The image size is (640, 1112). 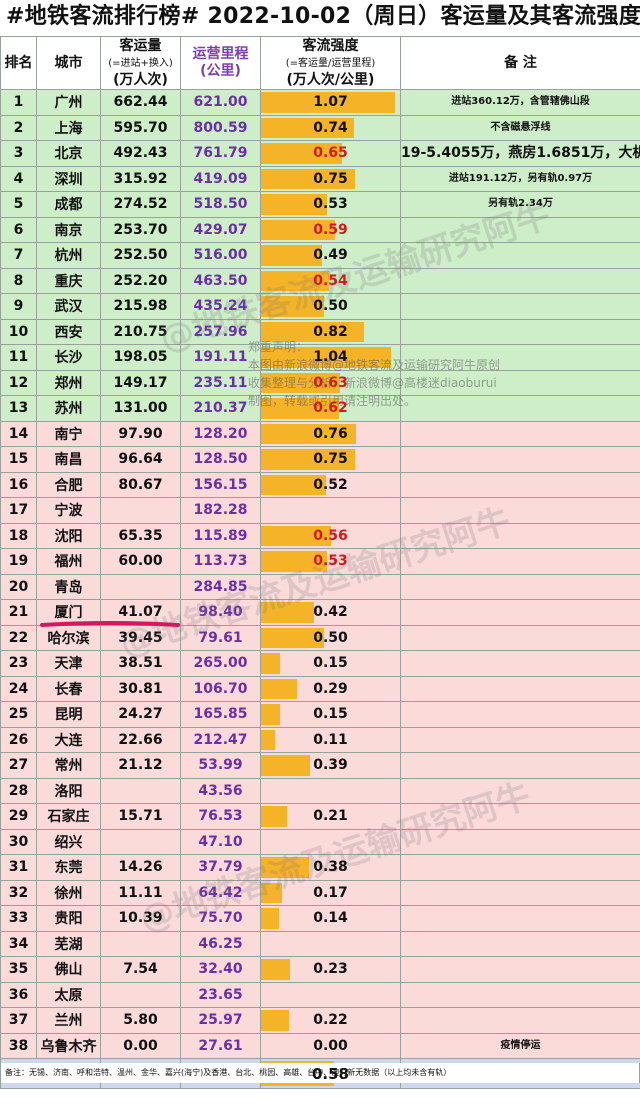 What do you see at coordinates (220, 535) in the screenshot?
I see `mileage-cell: 115.89` at bounding box center [220, 535].